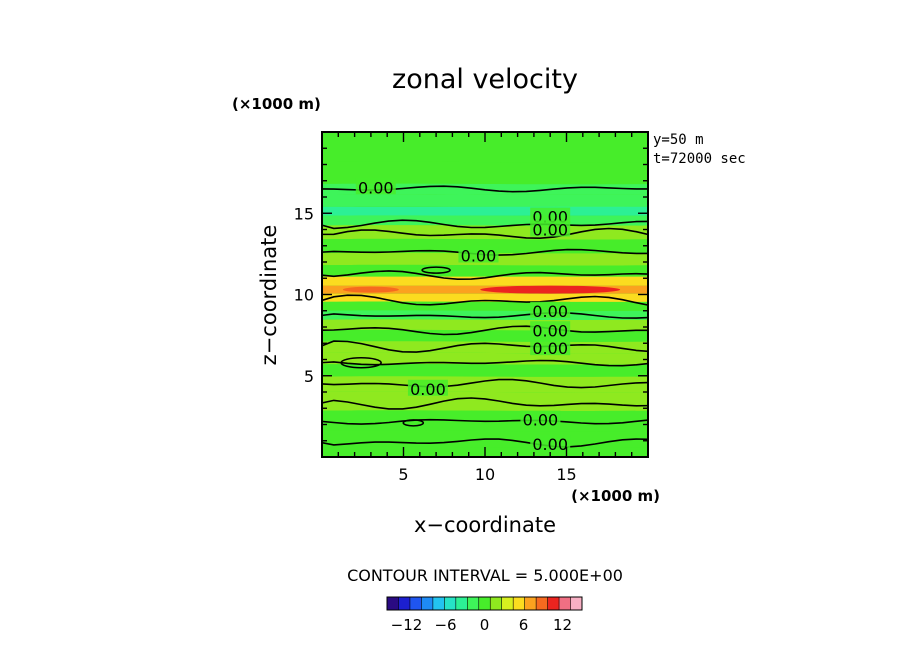  I want to click on y-tick-label: 5, so click(309, 376).